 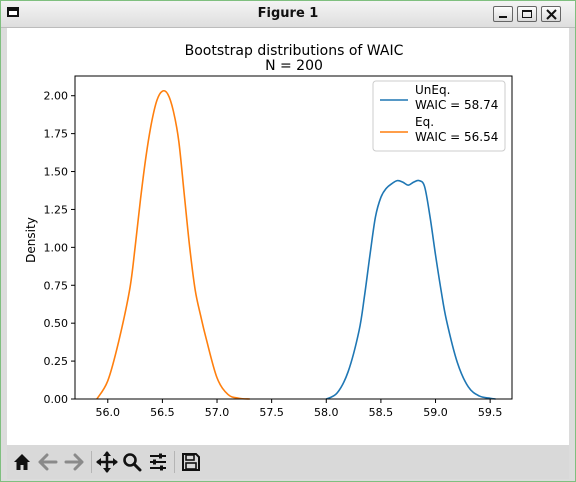 I want to click on zoom-button, so click(x=132, y=462).